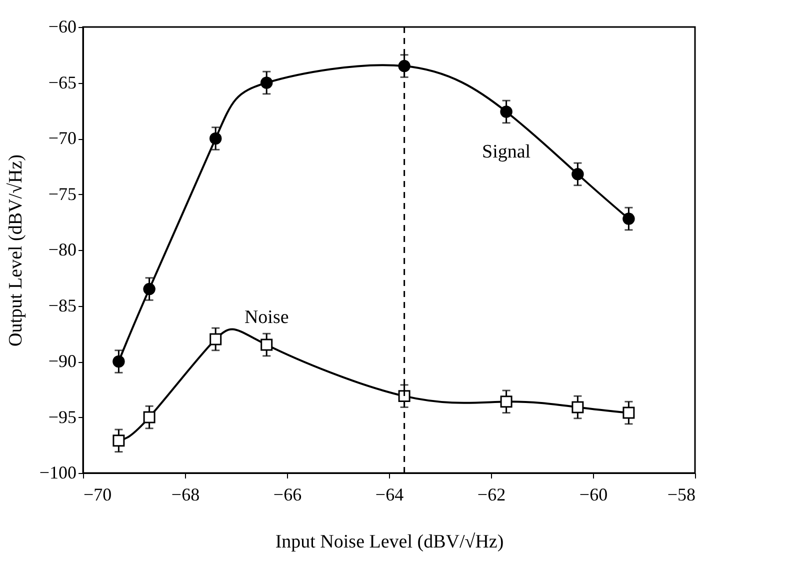 This screenshot has height=577, width=796. I want to click on y-tick-label: −65, so click(62, 82).